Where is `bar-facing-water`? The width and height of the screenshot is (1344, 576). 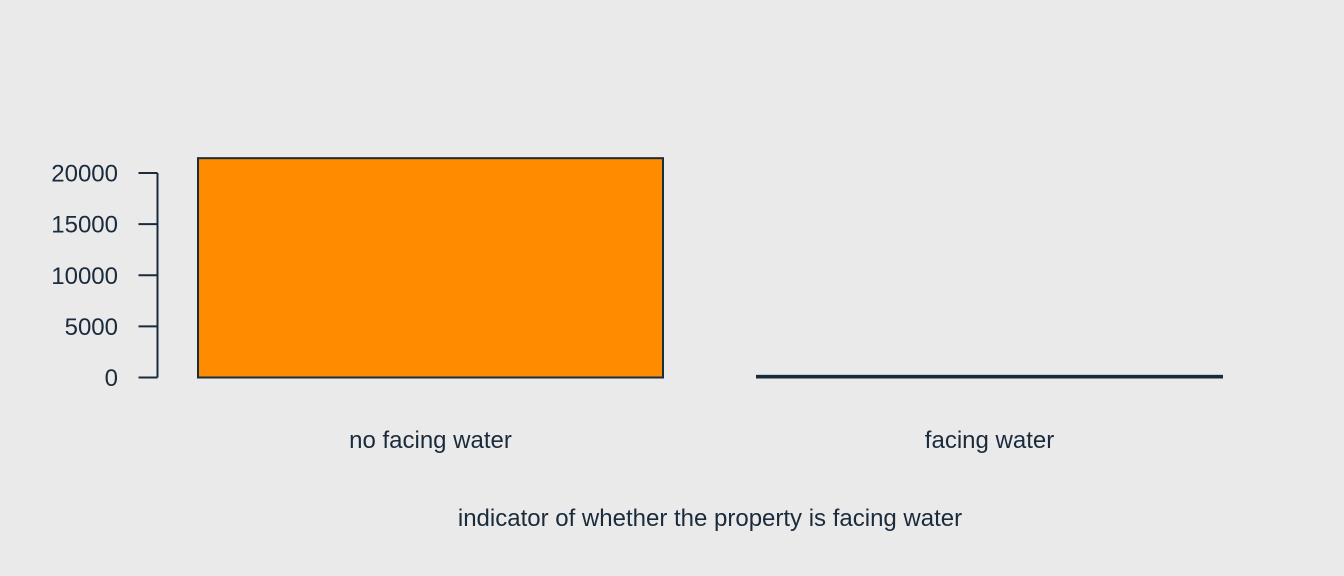 bar-facing-water is located at coordinates (989, 376).